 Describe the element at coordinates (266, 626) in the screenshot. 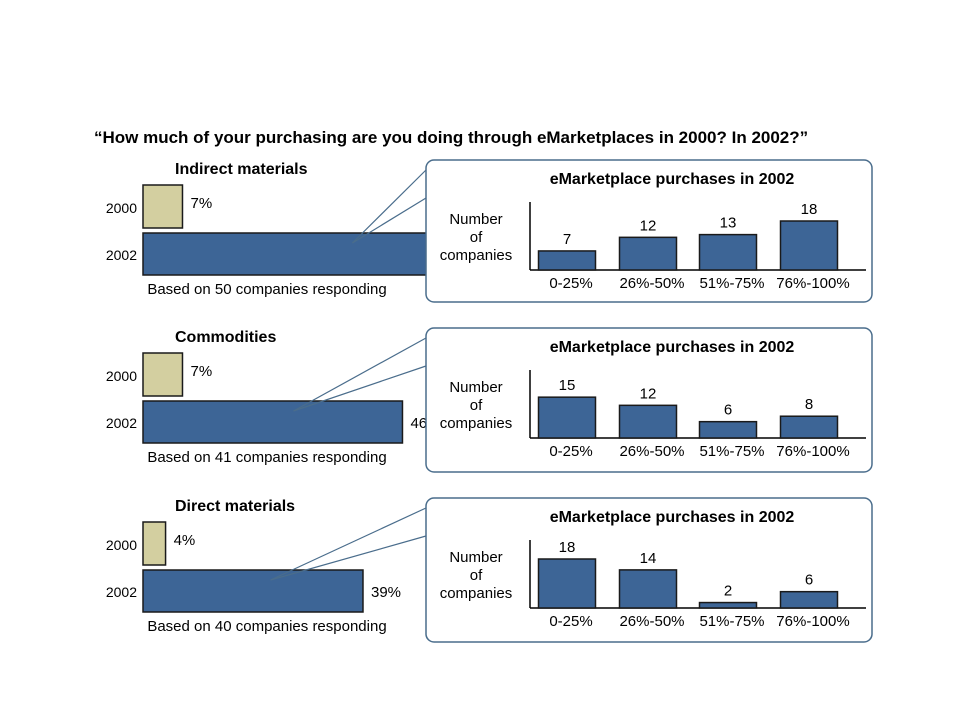

I see `response-note: Based on 40 companies responding` at that location.